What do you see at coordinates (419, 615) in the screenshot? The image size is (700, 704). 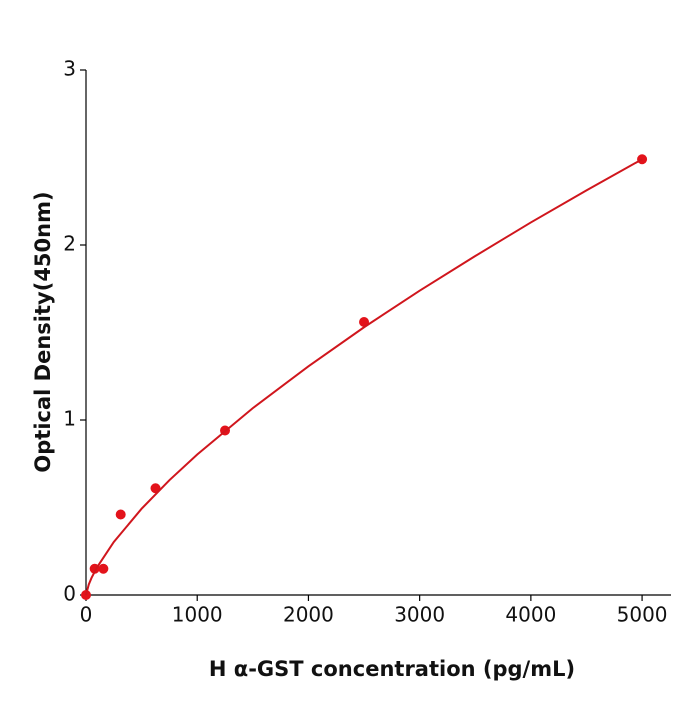 I see `x-tick-label: 3000` at bounding box center [419, 615].